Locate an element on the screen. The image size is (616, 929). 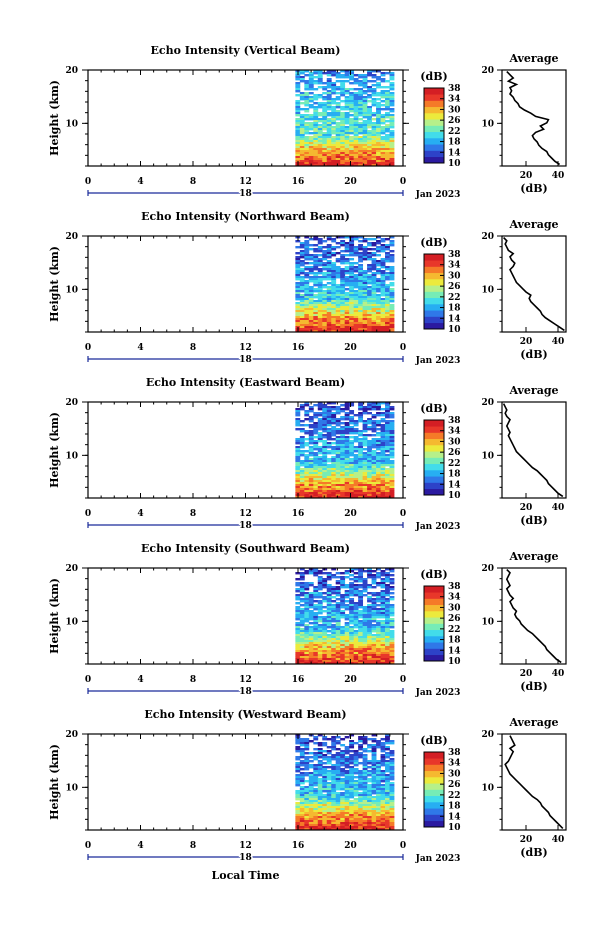
colorbar-tick-label: 18 is located at coordinates (454, 641).